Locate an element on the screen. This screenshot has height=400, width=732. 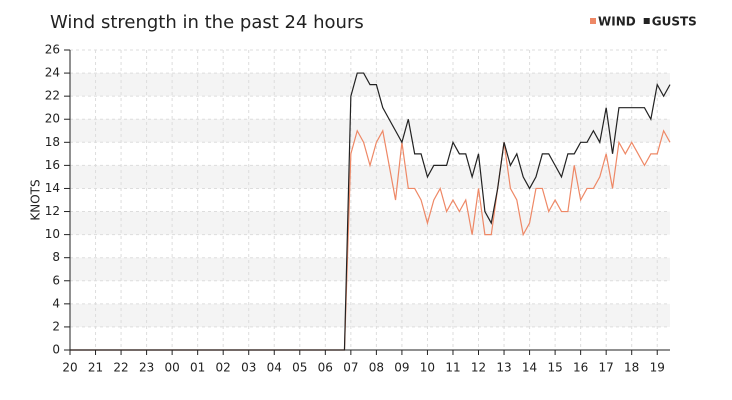
x-tick-label: 15 is located at coordinates (554, 368).